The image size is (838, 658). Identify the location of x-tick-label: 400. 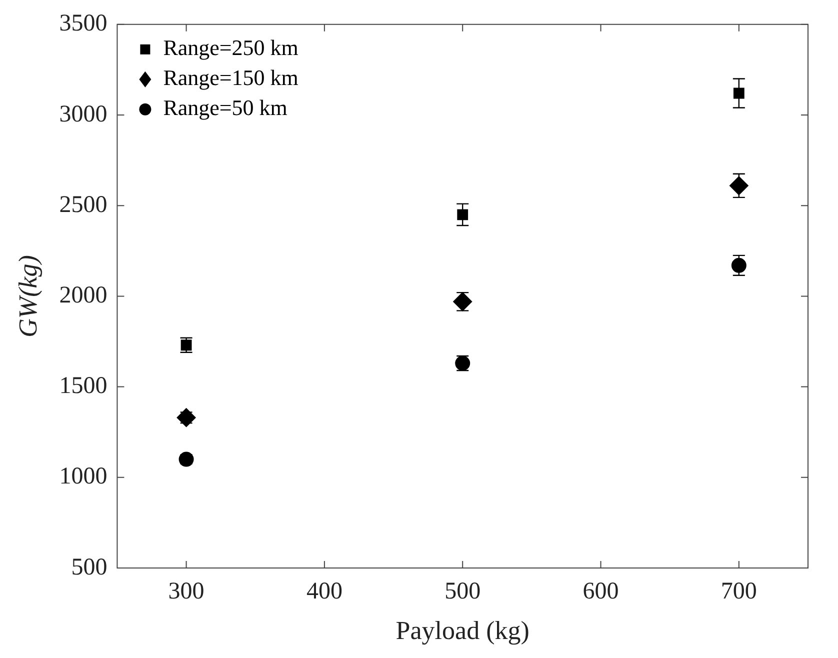
(324, 591).